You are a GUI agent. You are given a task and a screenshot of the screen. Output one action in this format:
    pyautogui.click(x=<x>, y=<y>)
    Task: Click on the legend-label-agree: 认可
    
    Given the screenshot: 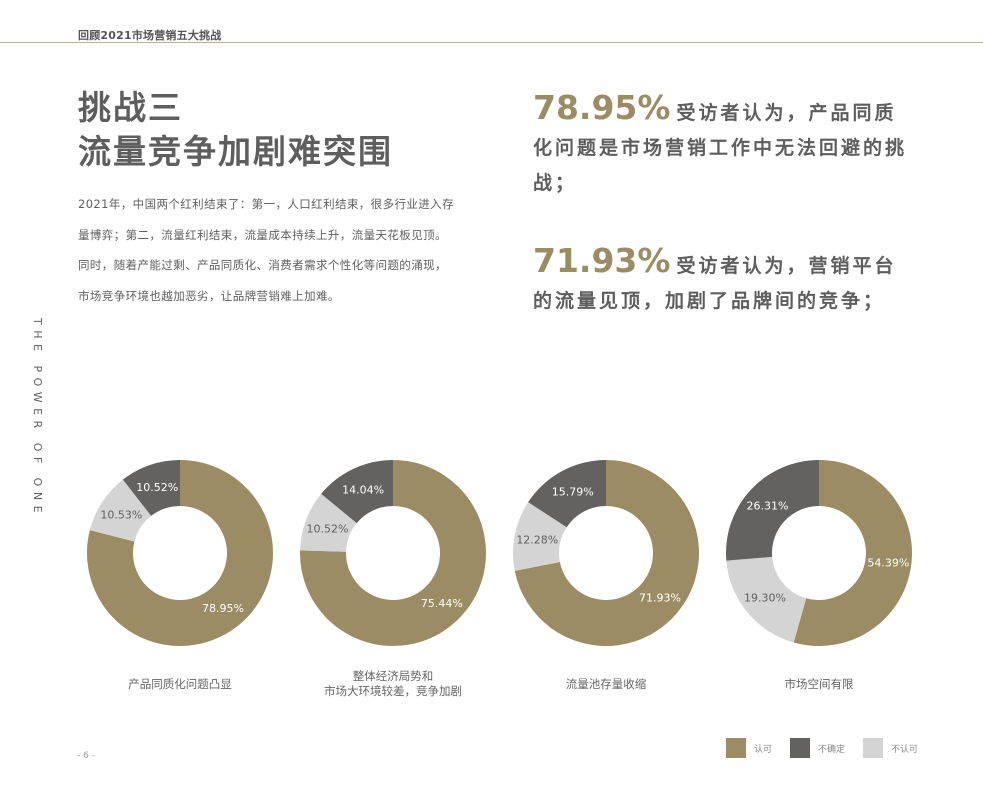 What is the action you would take?
    pyautogui.click(x=763, y=749)
    